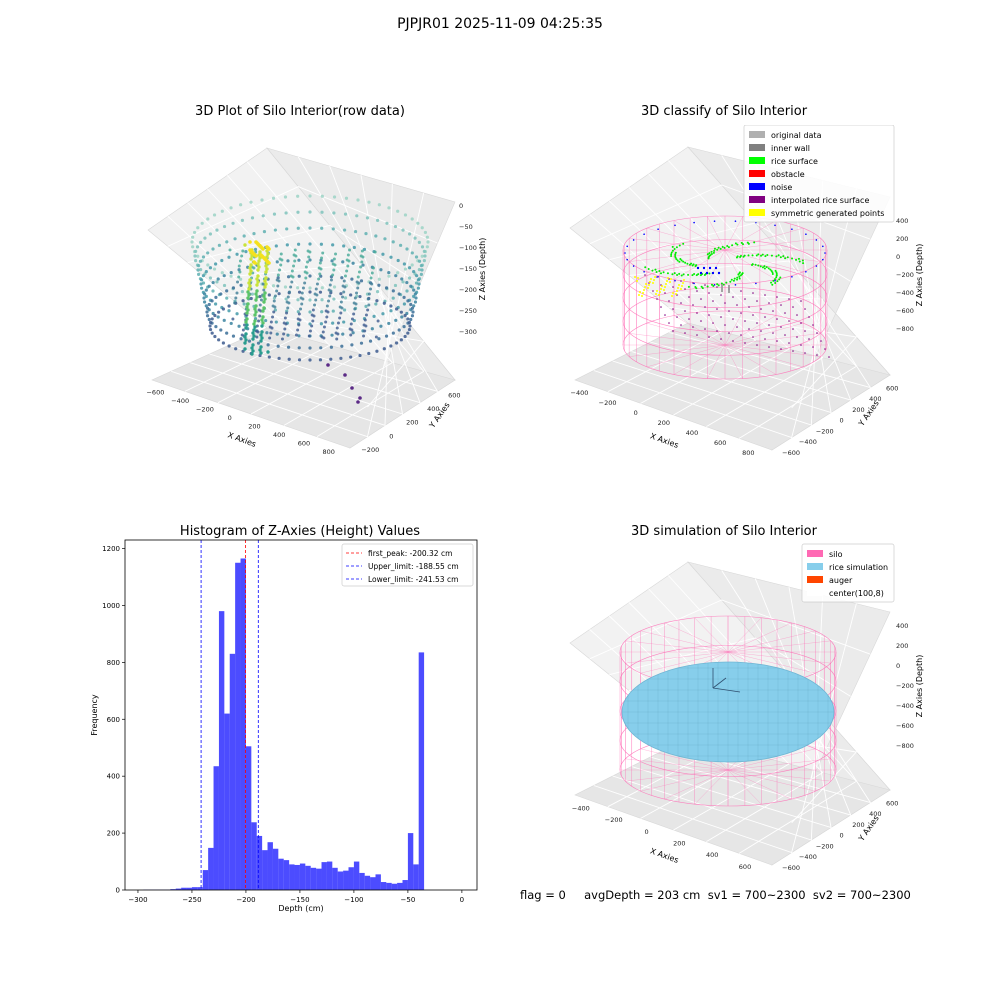 The image size is (1000, 1000). I want to click on y-tick-label: 0, so click(842, 836).